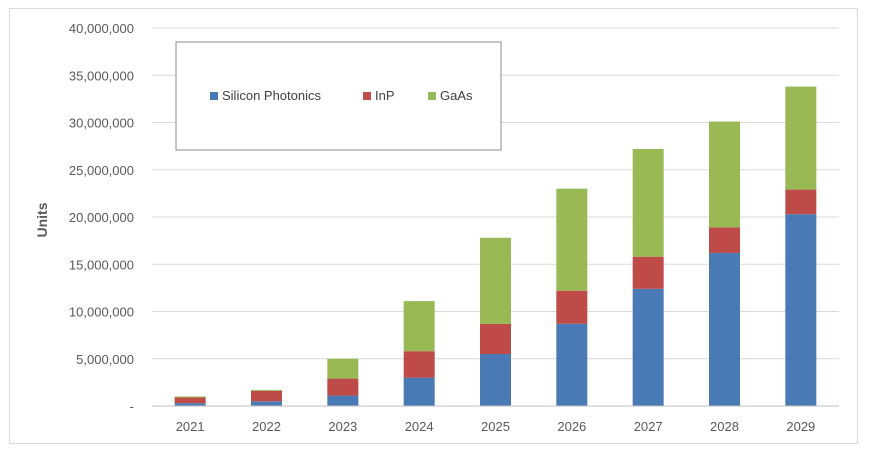  I want to click on x-tick-label-2025: 2025, so click(495, 426).